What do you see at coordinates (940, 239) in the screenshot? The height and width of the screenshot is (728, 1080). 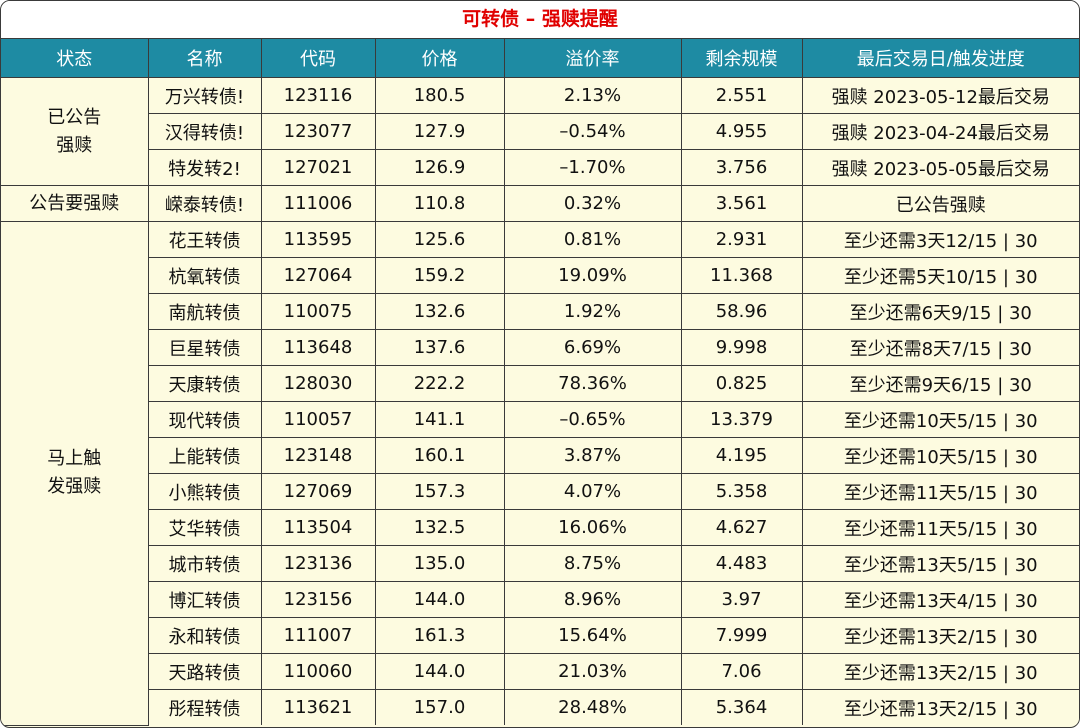 I see `progress-cell: 至少还需3天12/15 | 30` at bounding box center [940, 239].